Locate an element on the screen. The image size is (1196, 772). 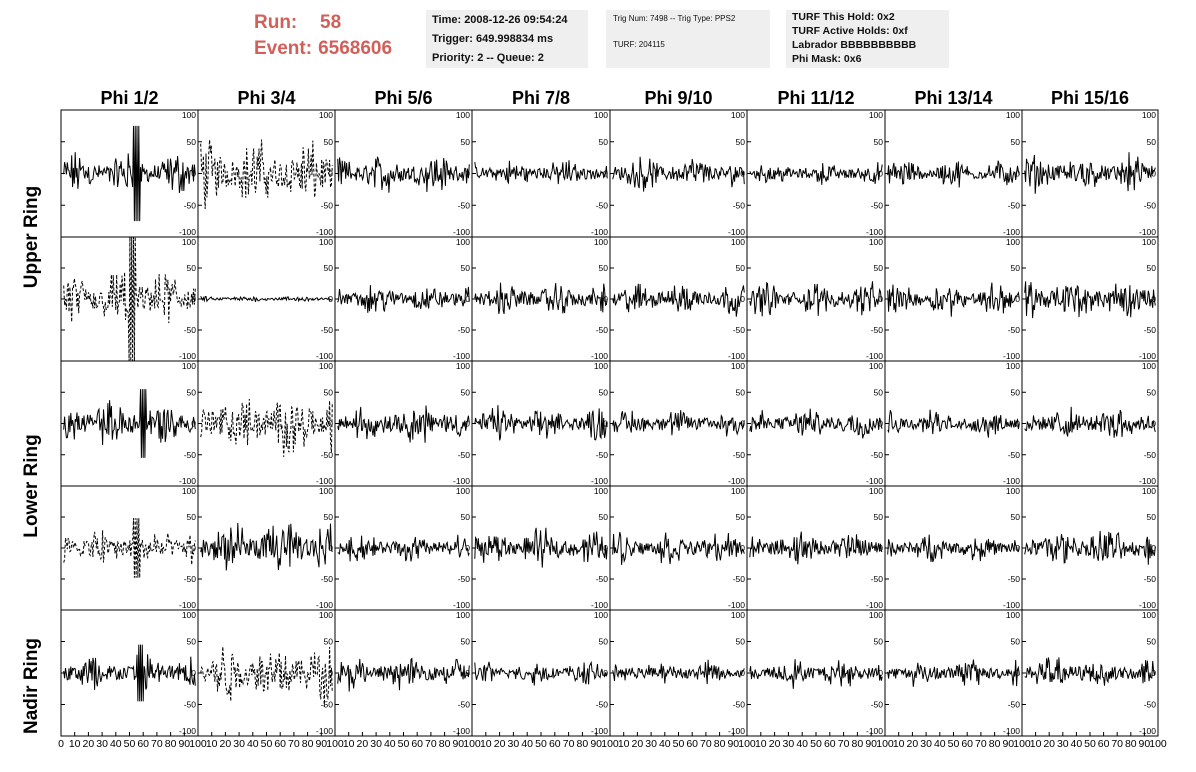
waveform-r1-c1 is located at coordinates (129, 173).